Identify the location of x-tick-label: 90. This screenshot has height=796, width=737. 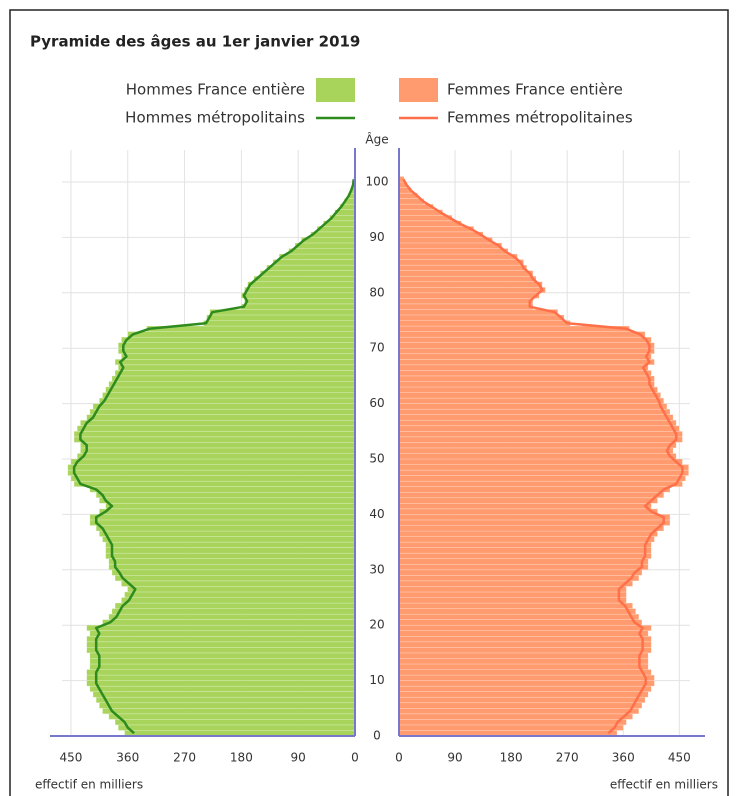
(454, 758).